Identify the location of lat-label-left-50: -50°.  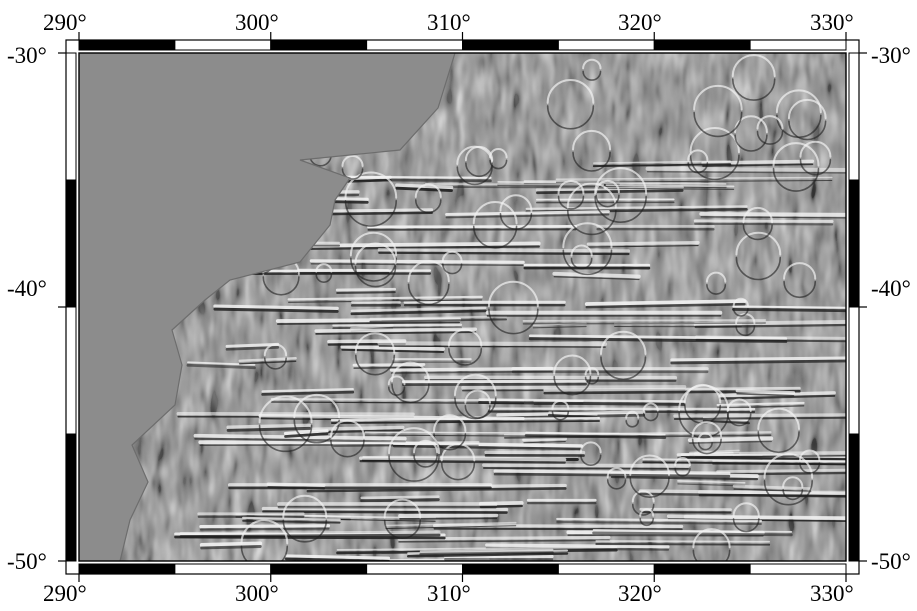
(27, 561).